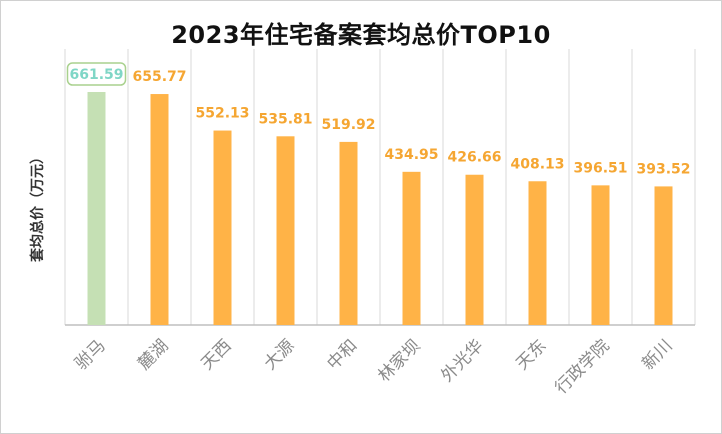  What do you see at coordinates (342, 355) in the screenshot?
I see `x-tick-label: 中和` at bounding box center [342, 355].